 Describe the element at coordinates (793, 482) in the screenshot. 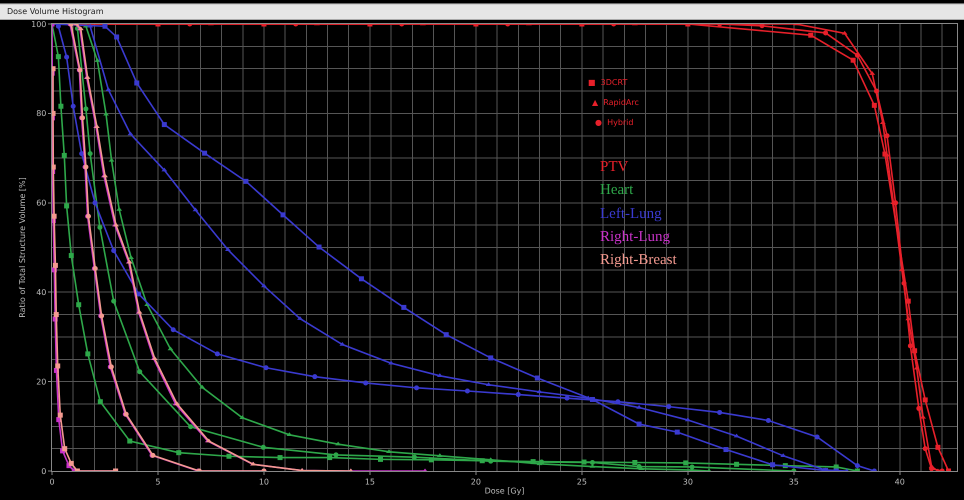

I see `x-tick-label: 35` at that location.